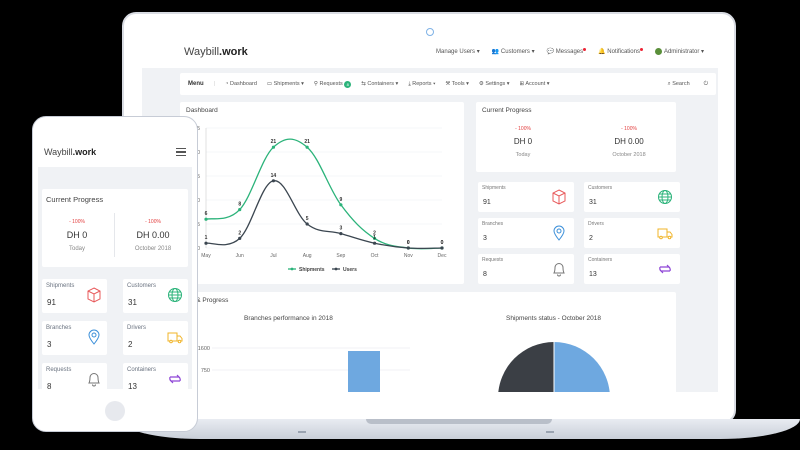  I want to click on phone-stat-containers: Containers 13, so click(155, 376).